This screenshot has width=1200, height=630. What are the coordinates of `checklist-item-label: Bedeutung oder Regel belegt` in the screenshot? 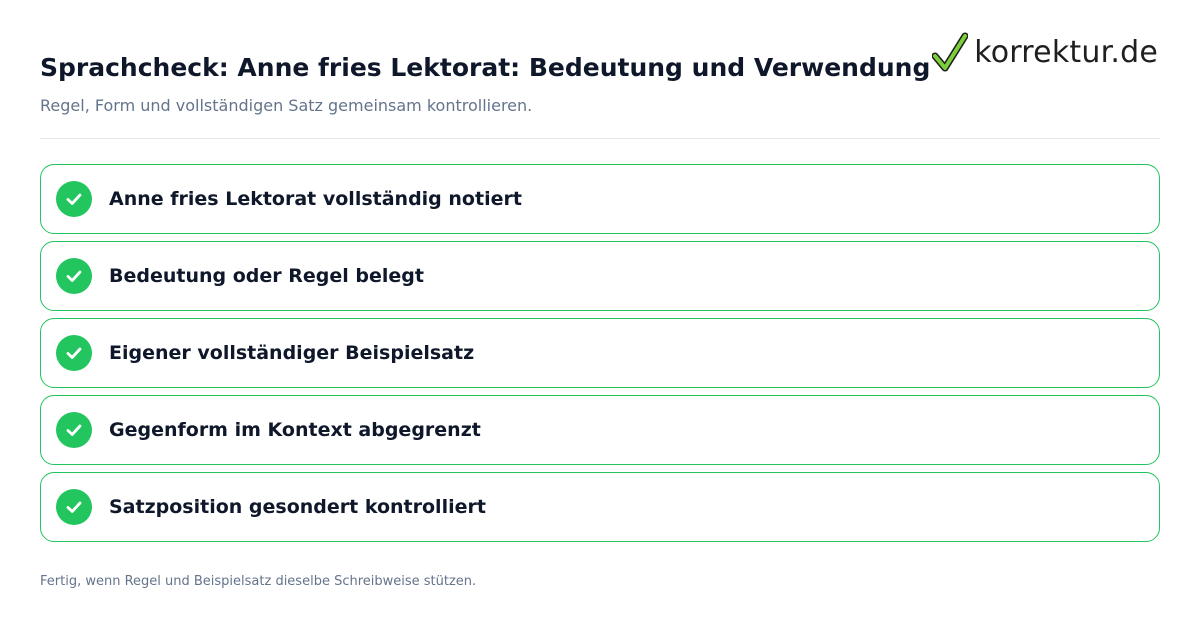 It's located at (266, 276).